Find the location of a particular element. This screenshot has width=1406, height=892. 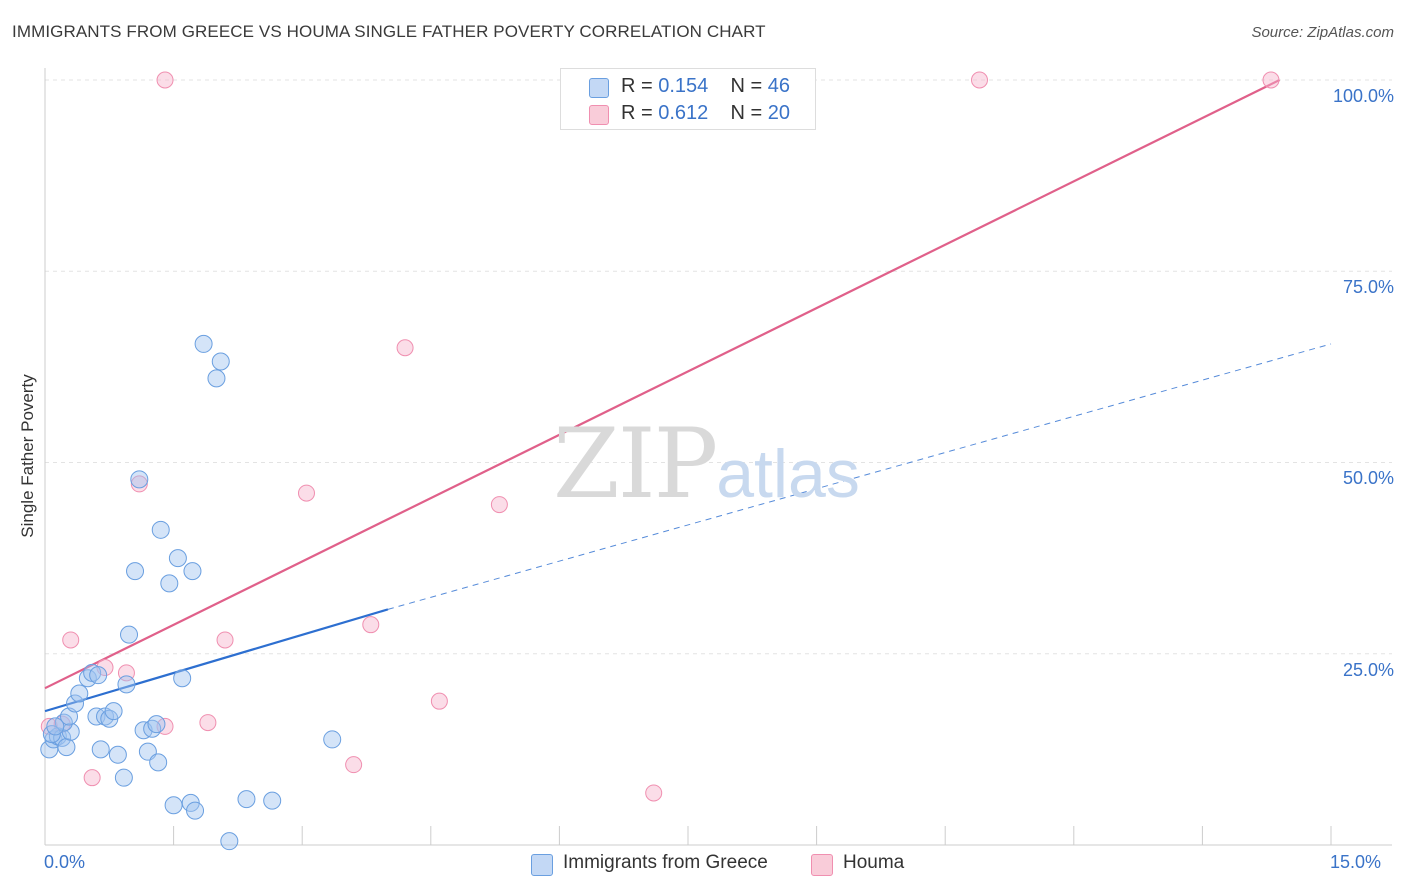

legend-stats-greece: R = 0.154 N = 46 is located at coordinates (706, 86).